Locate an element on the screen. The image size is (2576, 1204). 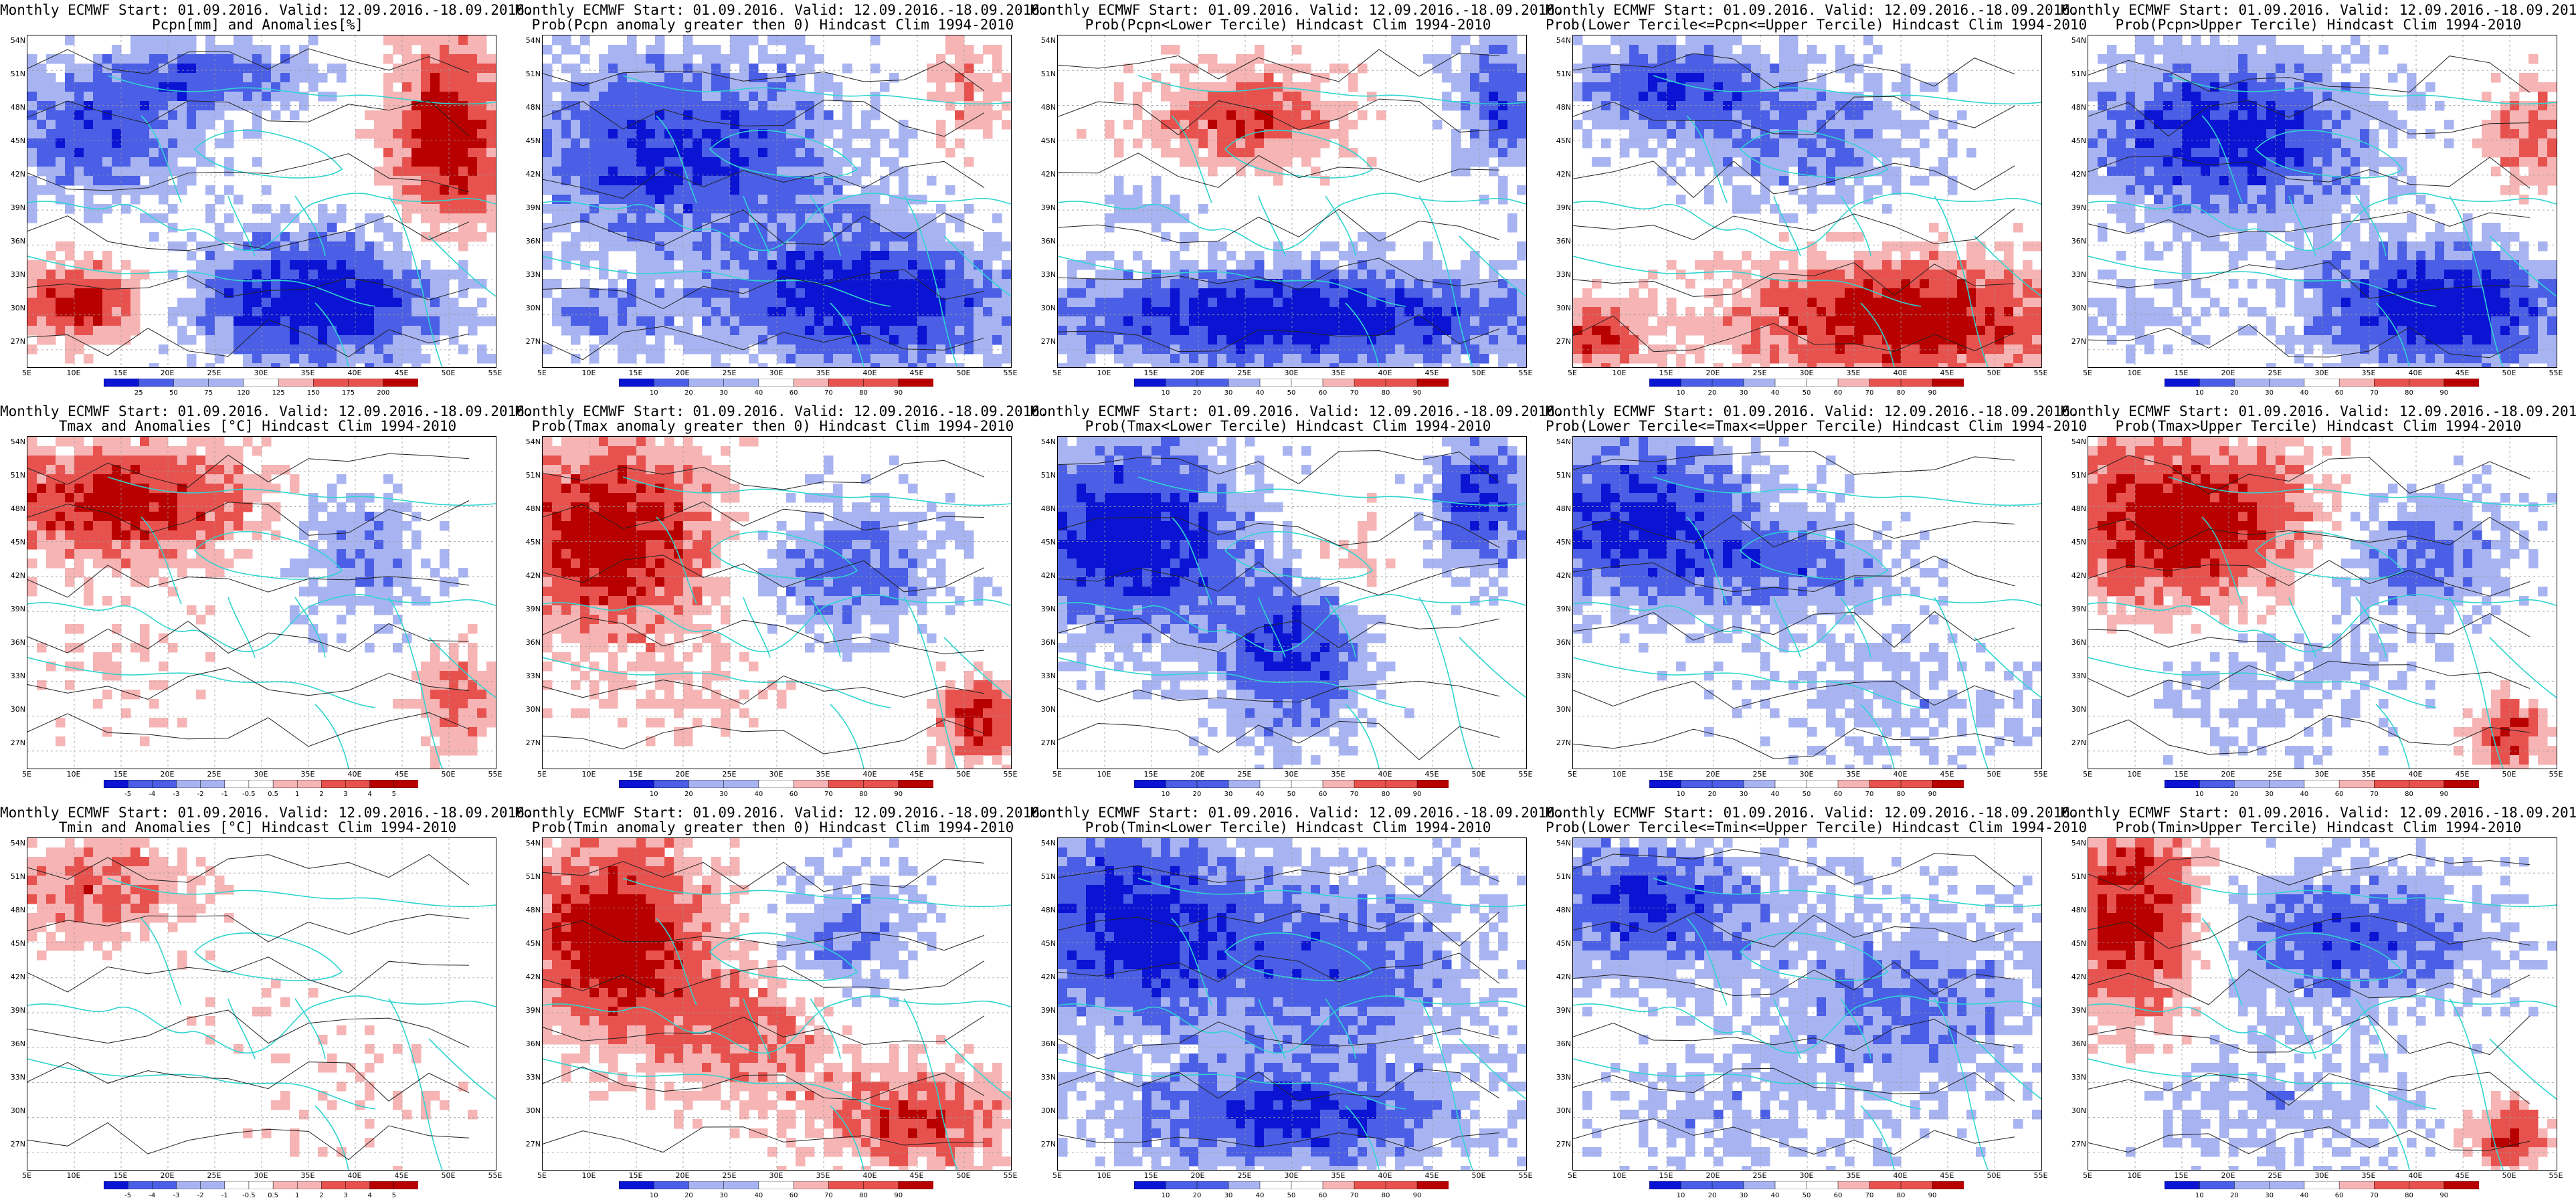
colorbar-tick-label: 5 is located at coordinates (394, 794).